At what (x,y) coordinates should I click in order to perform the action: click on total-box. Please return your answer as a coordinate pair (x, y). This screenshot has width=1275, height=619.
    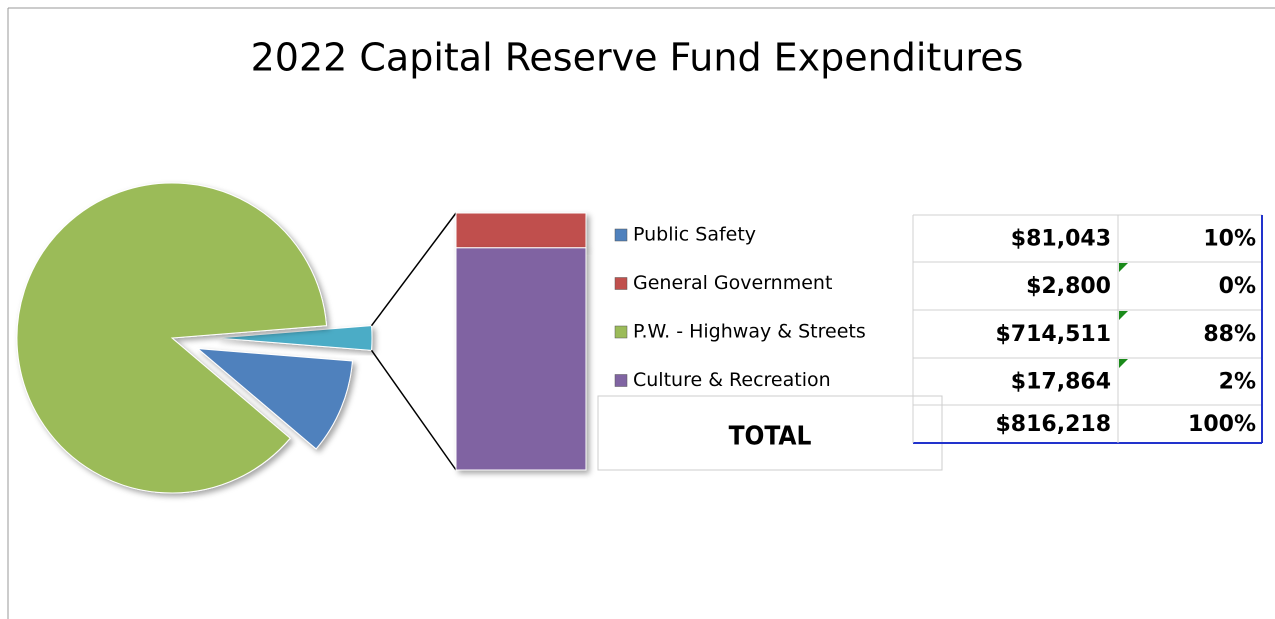
    Looking at the image, I should click on (770, 433).